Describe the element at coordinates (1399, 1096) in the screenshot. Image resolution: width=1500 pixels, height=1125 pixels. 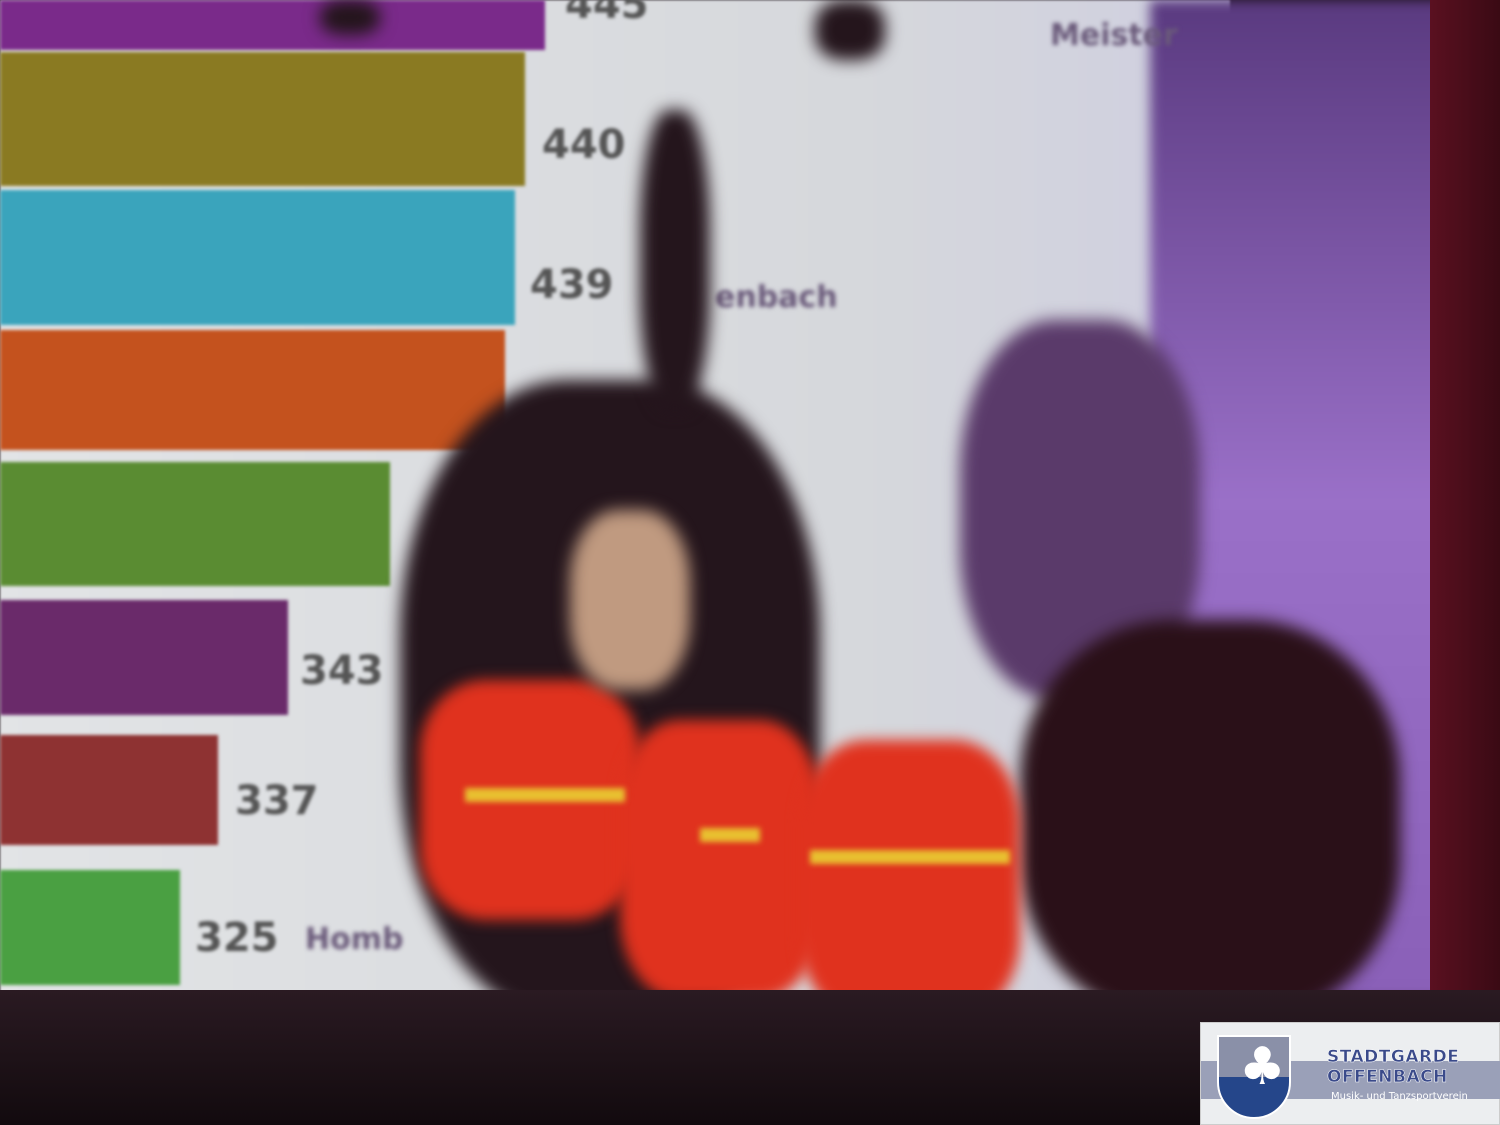
I see `logo-tagline: Musik- und Tanzsportverein` at that location.